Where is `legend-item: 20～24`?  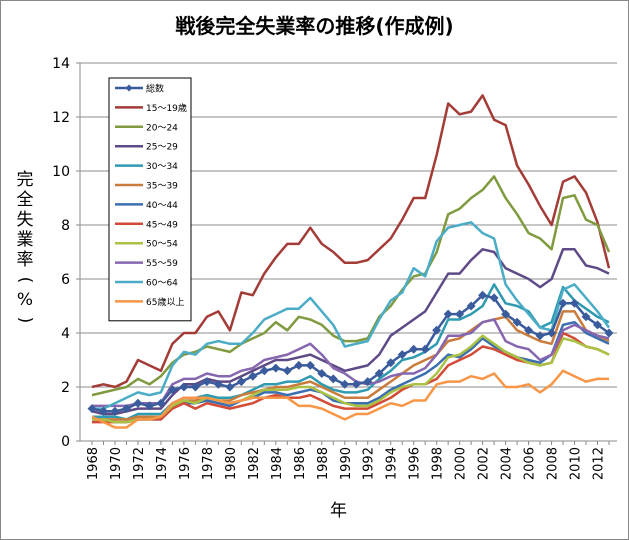 legend-item: 20～24 is located at coordinates (146, 128).